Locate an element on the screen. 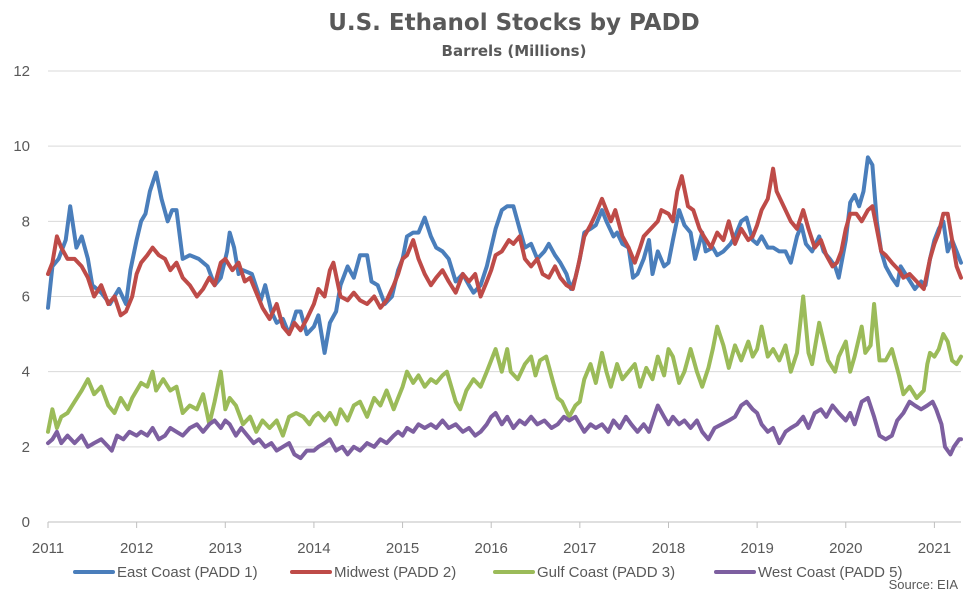 This screenshot has height=601, width=975. legend-label: Midwest (PADD 2) is located at coordinates (395, 572).